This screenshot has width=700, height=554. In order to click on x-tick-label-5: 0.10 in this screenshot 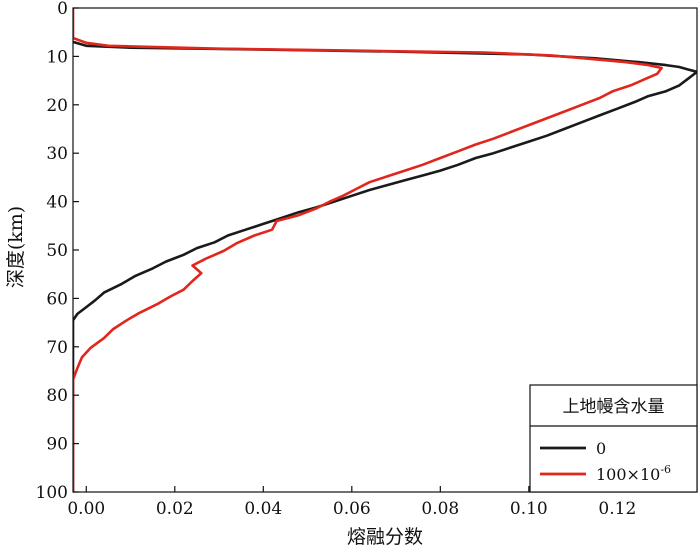, I will do `click(529, 509)`.